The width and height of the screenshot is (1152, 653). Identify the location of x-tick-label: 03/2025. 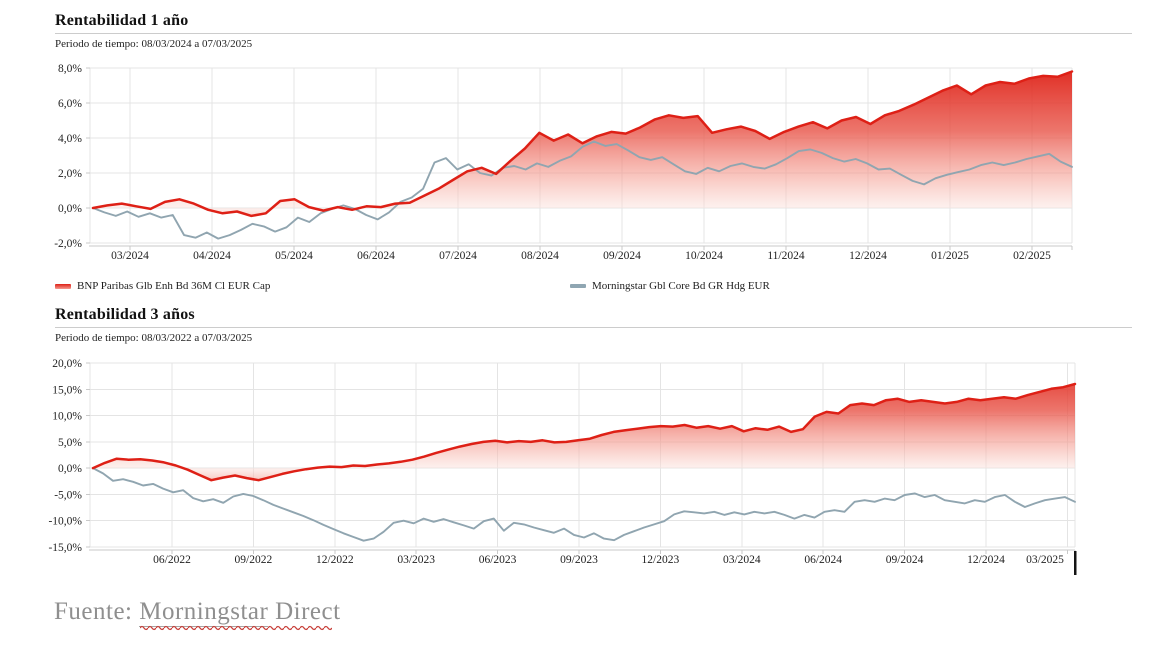
(1045, 560).